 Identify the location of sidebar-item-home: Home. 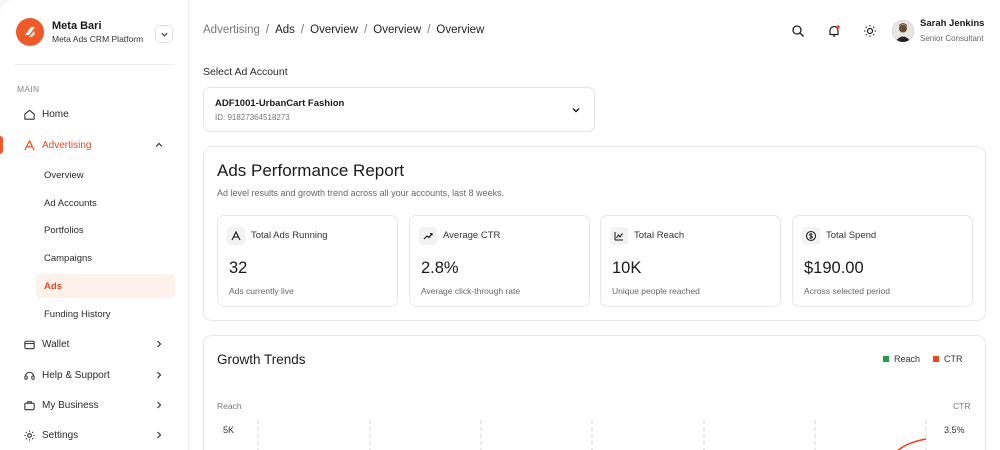
(94, 114).